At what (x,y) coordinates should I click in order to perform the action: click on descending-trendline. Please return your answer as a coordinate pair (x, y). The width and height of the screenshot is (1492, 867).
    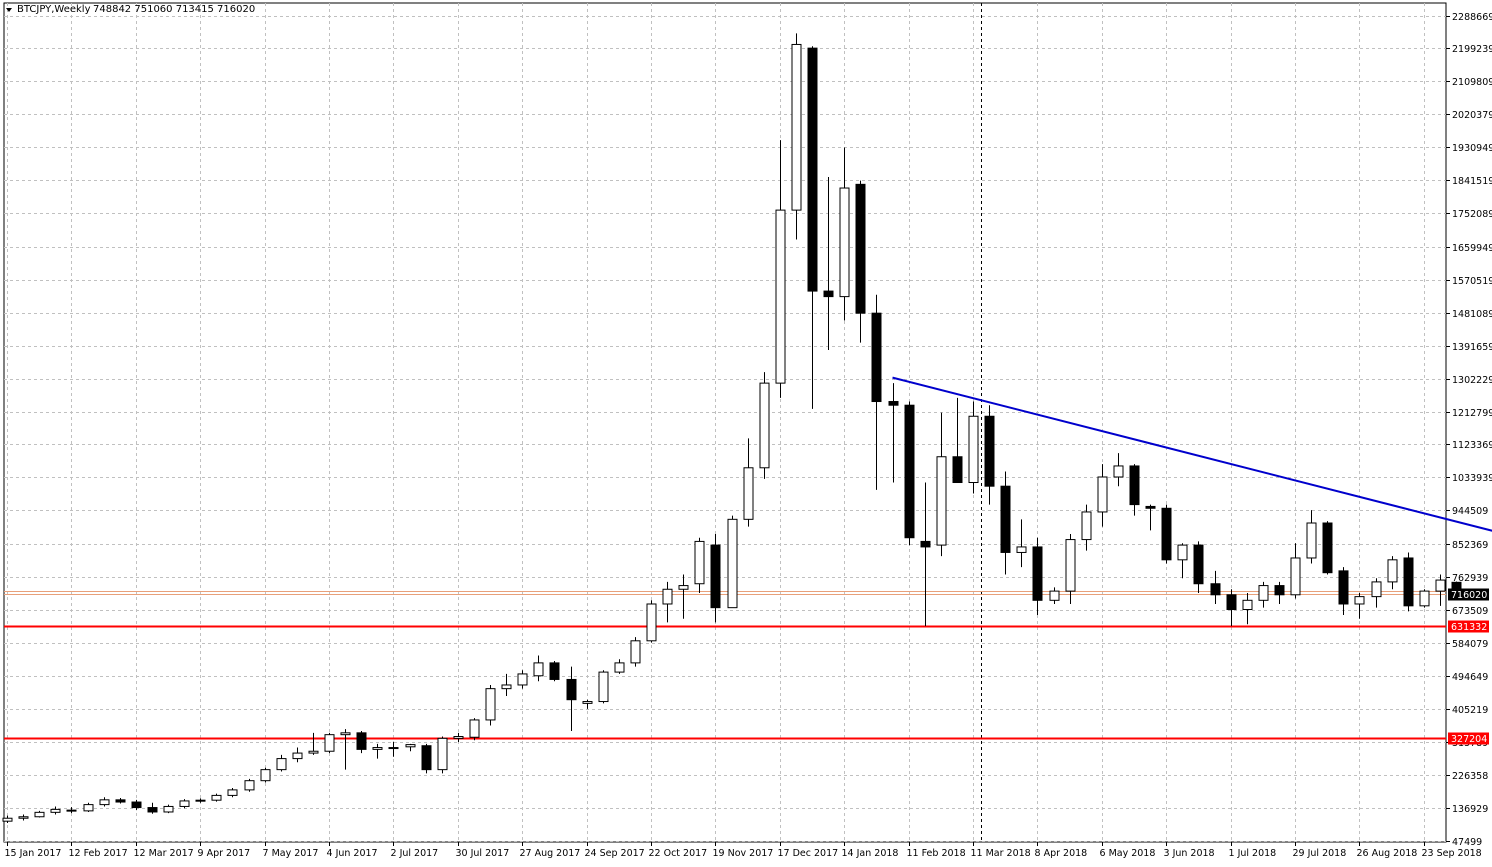
    Looking at the image, I should click on (1192, 473).